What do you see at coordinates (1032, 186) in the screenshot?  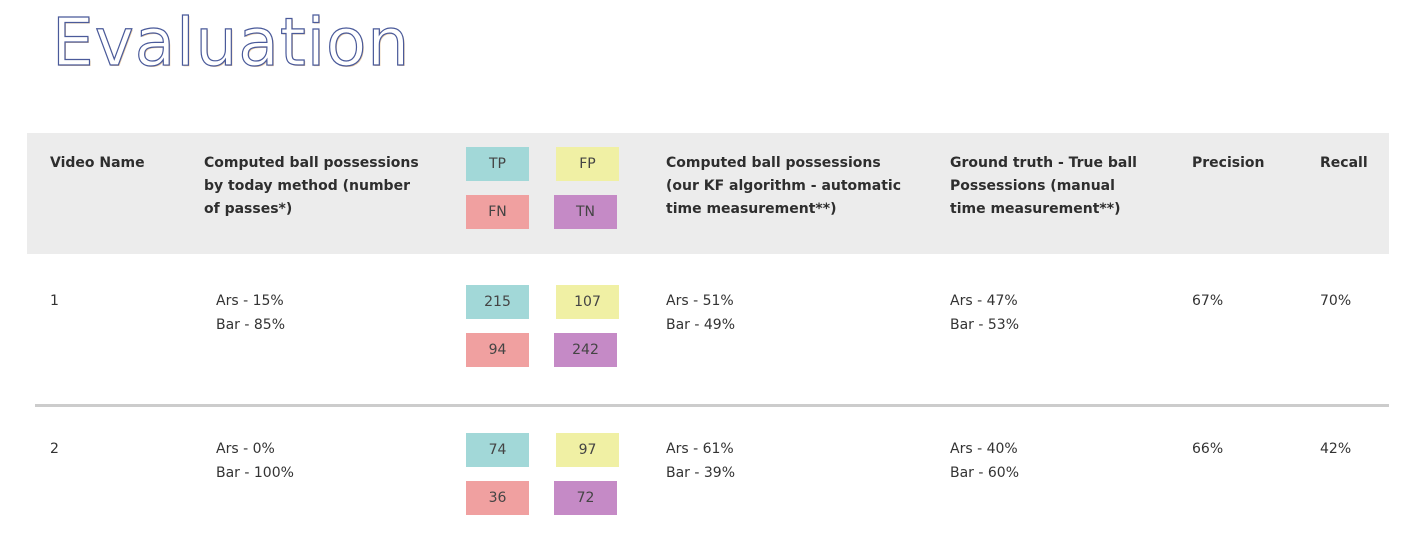 I see `header-ground-truth-line: Possessions (manual` at bounding box center [1032, 186].